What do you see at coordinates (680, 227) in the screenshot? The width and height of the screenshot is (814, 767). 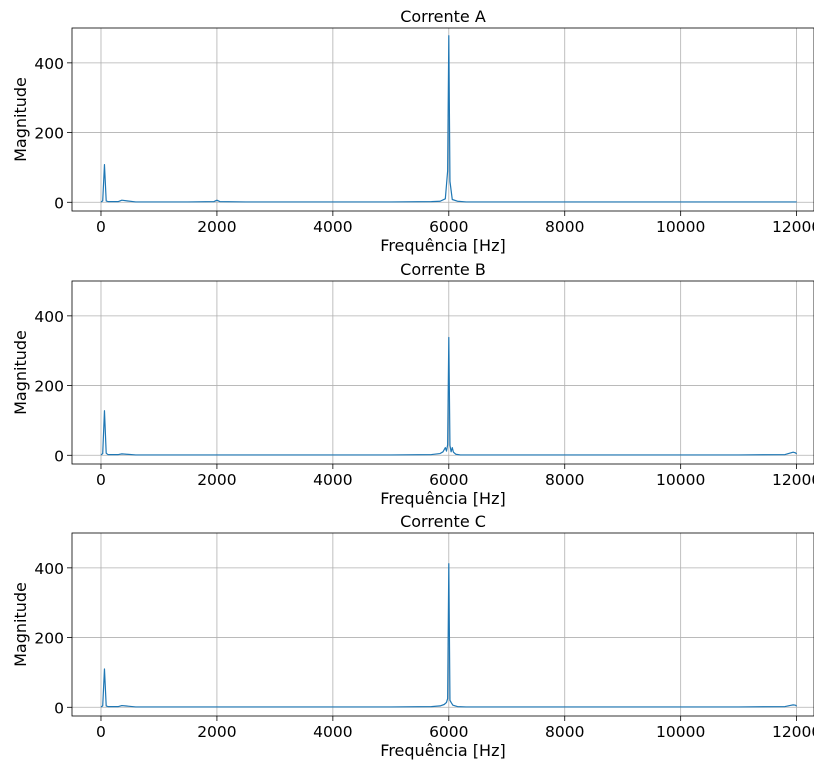 I see `chart-1-xtick-label-10000: 10000` at bounding box center [680, 227].